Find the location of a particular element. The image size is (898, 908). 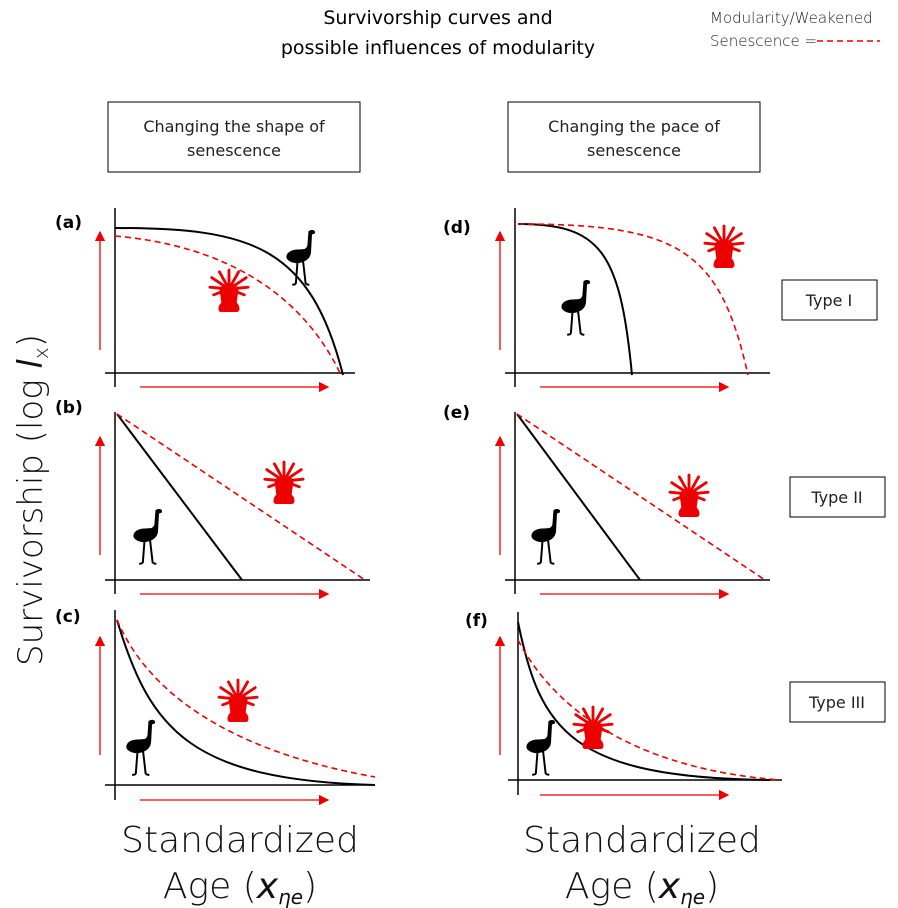

panel-c is located at coordinates (235, 708).